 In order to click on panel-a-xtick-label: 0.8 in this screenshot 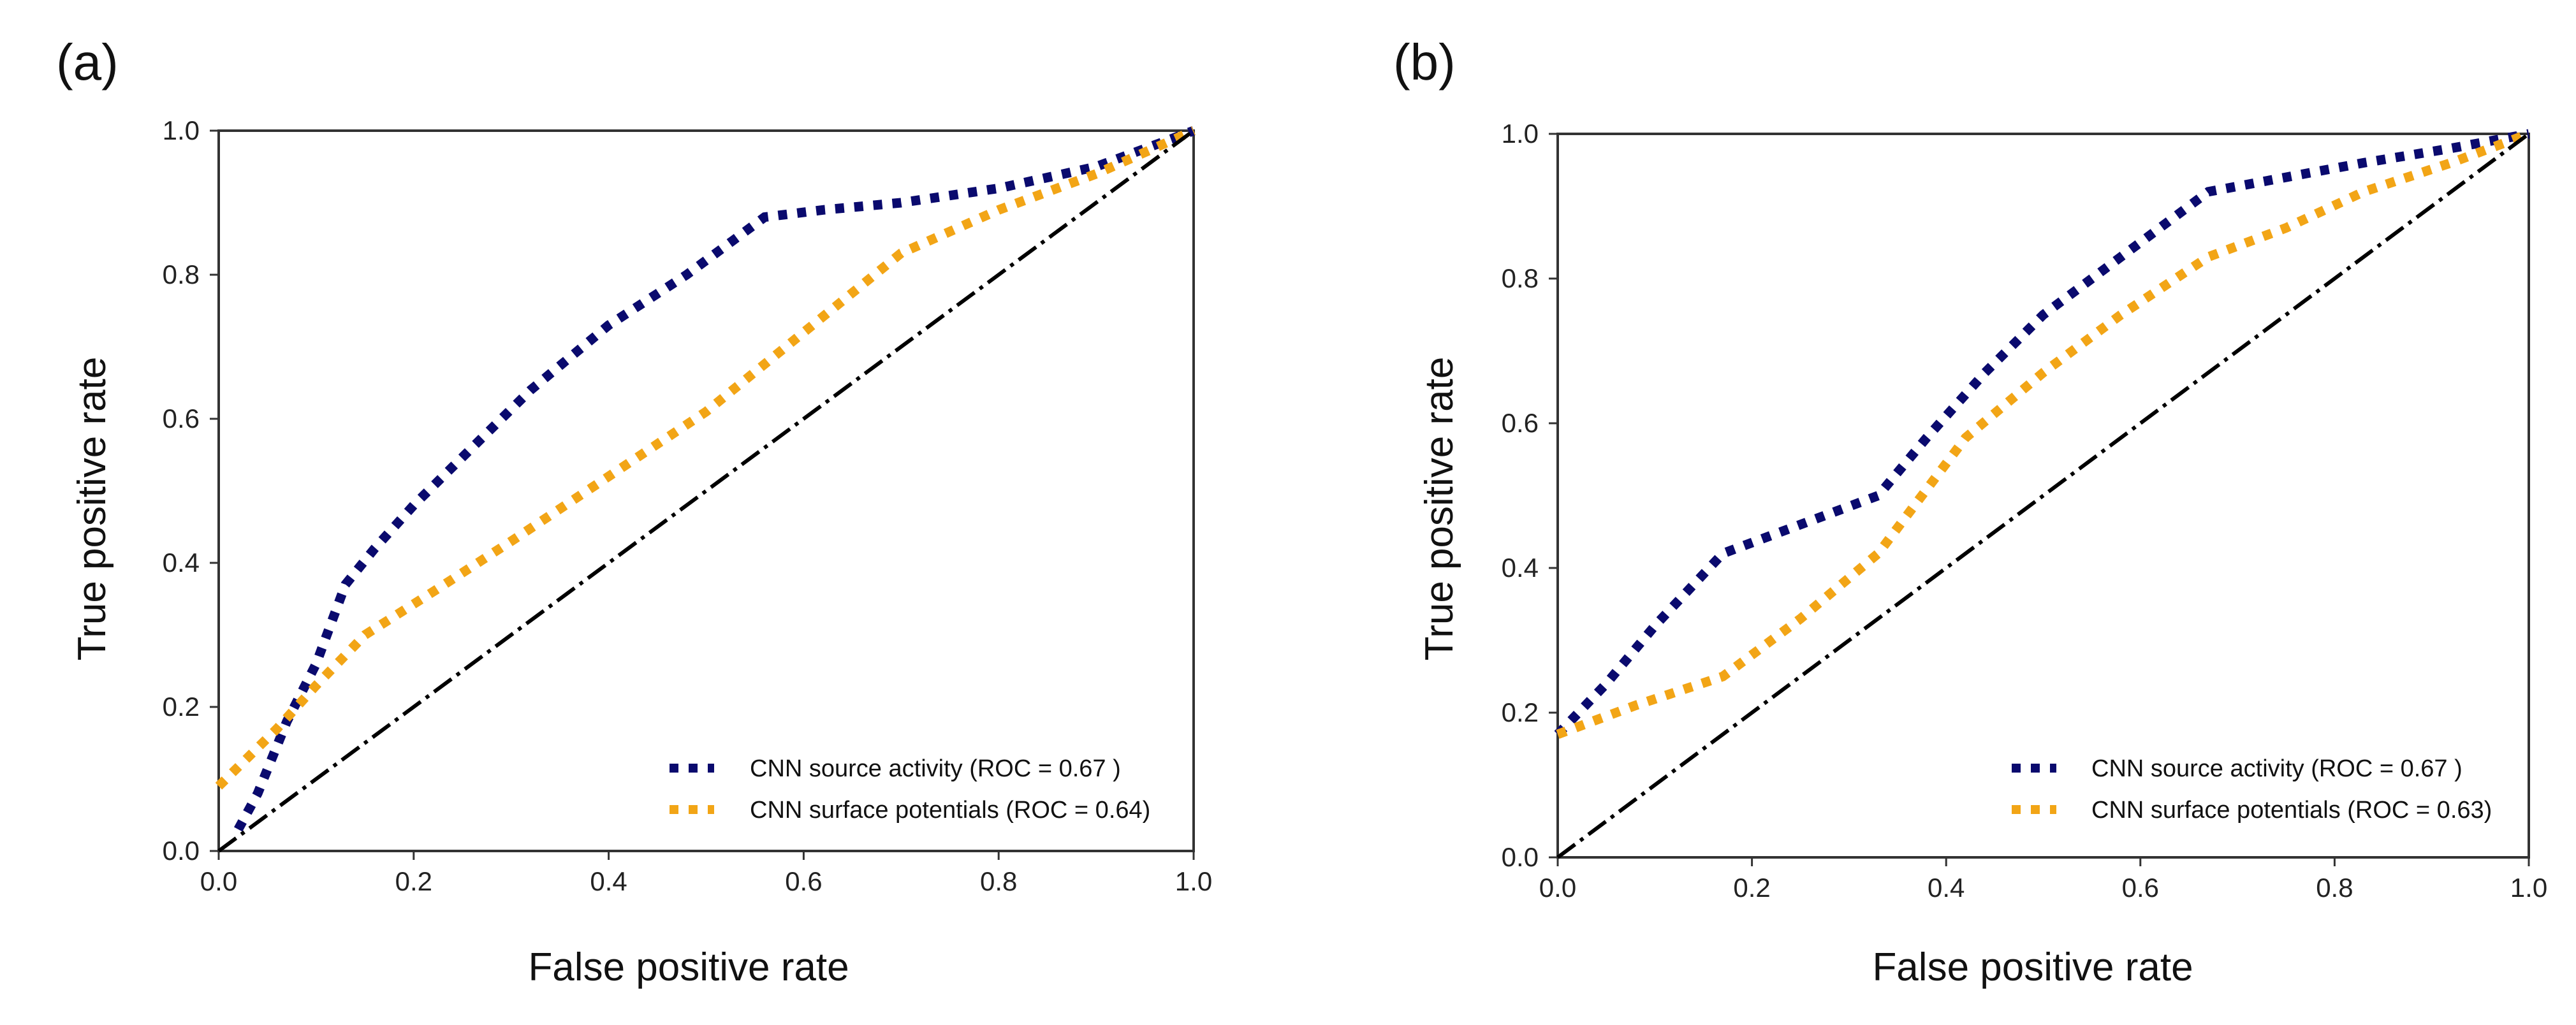, I will do `click(998, 881)`.